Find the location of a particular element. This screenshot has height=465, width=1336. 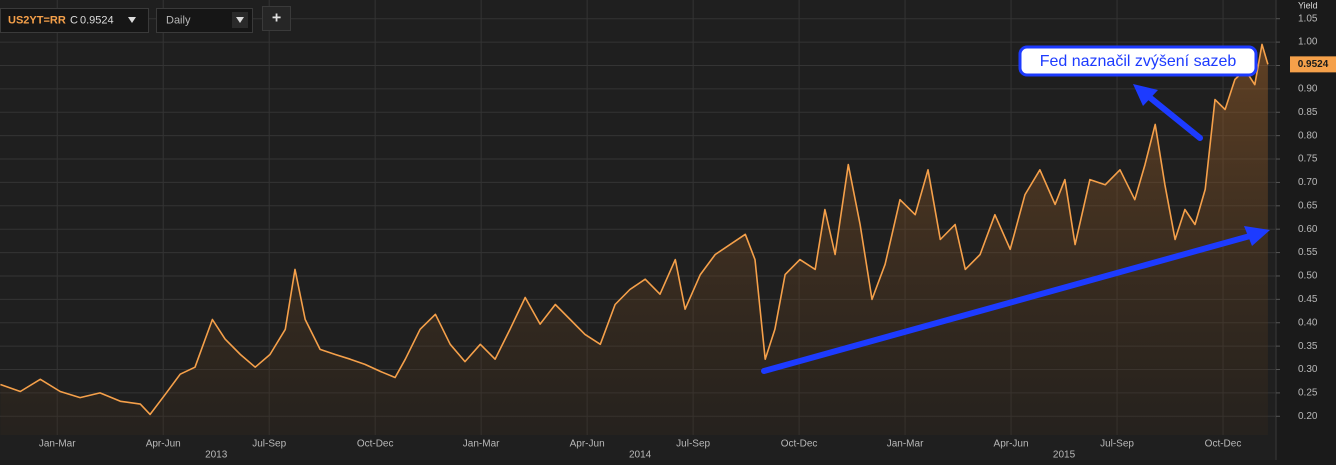

y-tick-label: 0.70 is located at coordinates (1308, 182).